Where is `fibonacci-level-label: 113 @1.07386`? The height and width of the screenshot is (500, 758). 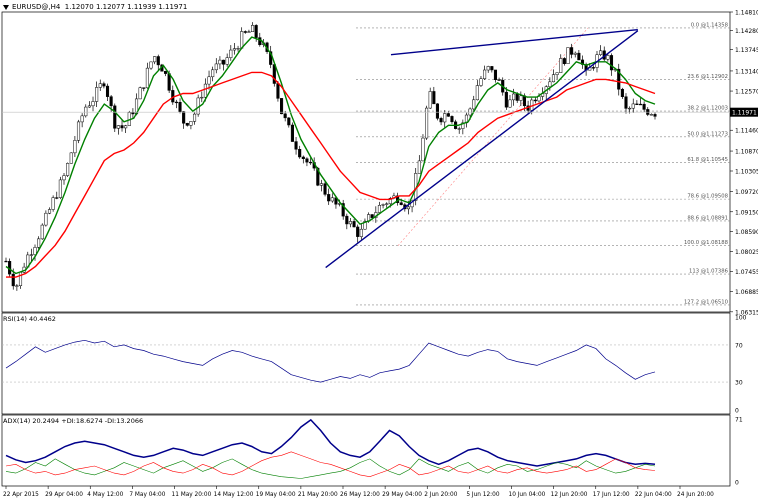
fibonacci-level-label: 113 @1.07386 is located at coordinates (709, 272).